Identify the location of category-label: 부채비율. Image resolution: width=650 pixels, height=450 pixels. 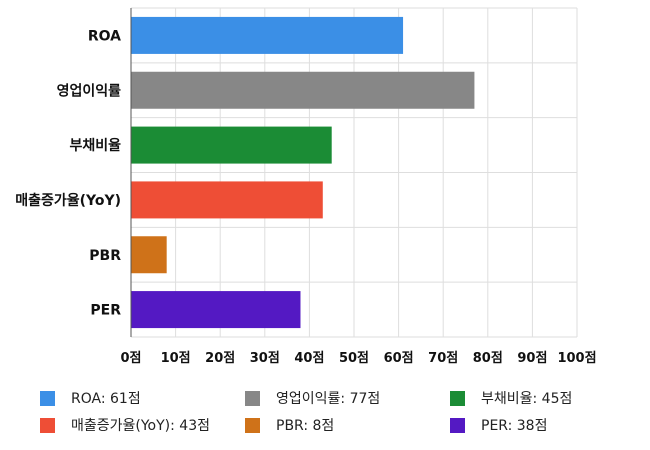
(95, 145).